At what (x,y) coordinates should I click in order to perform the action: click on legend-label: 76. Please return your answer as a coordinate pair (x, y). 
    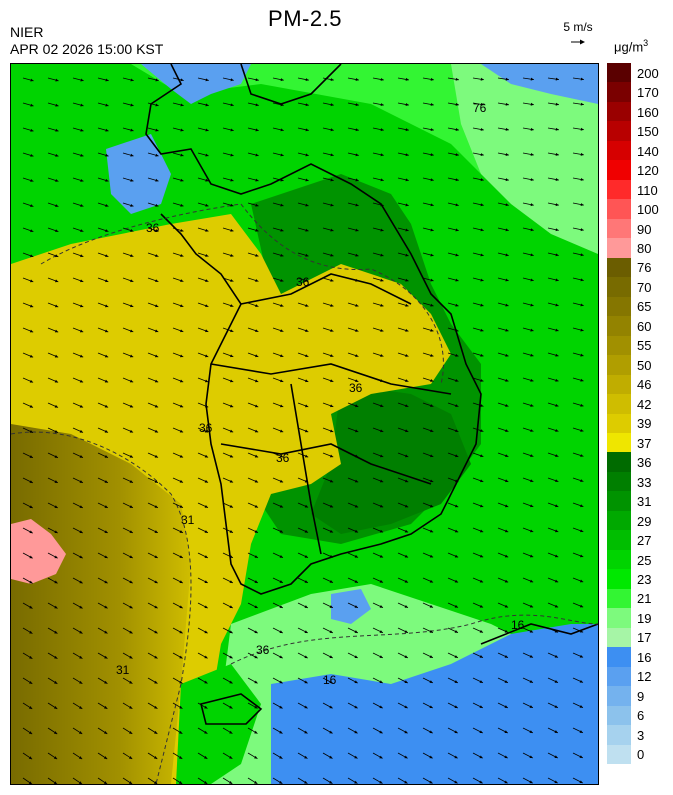
    Looking at the image, I should click on (644, 268).